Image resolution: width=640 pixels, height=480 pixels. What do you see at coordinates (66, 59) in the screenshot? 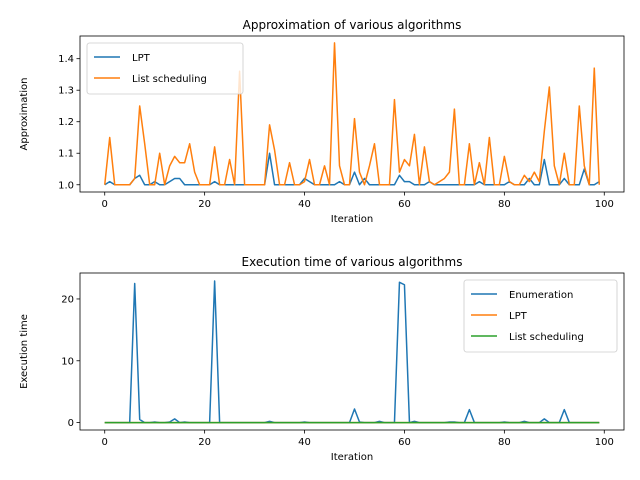
I see `y-tick-label: 1.4` at bounding box center [66, 59].